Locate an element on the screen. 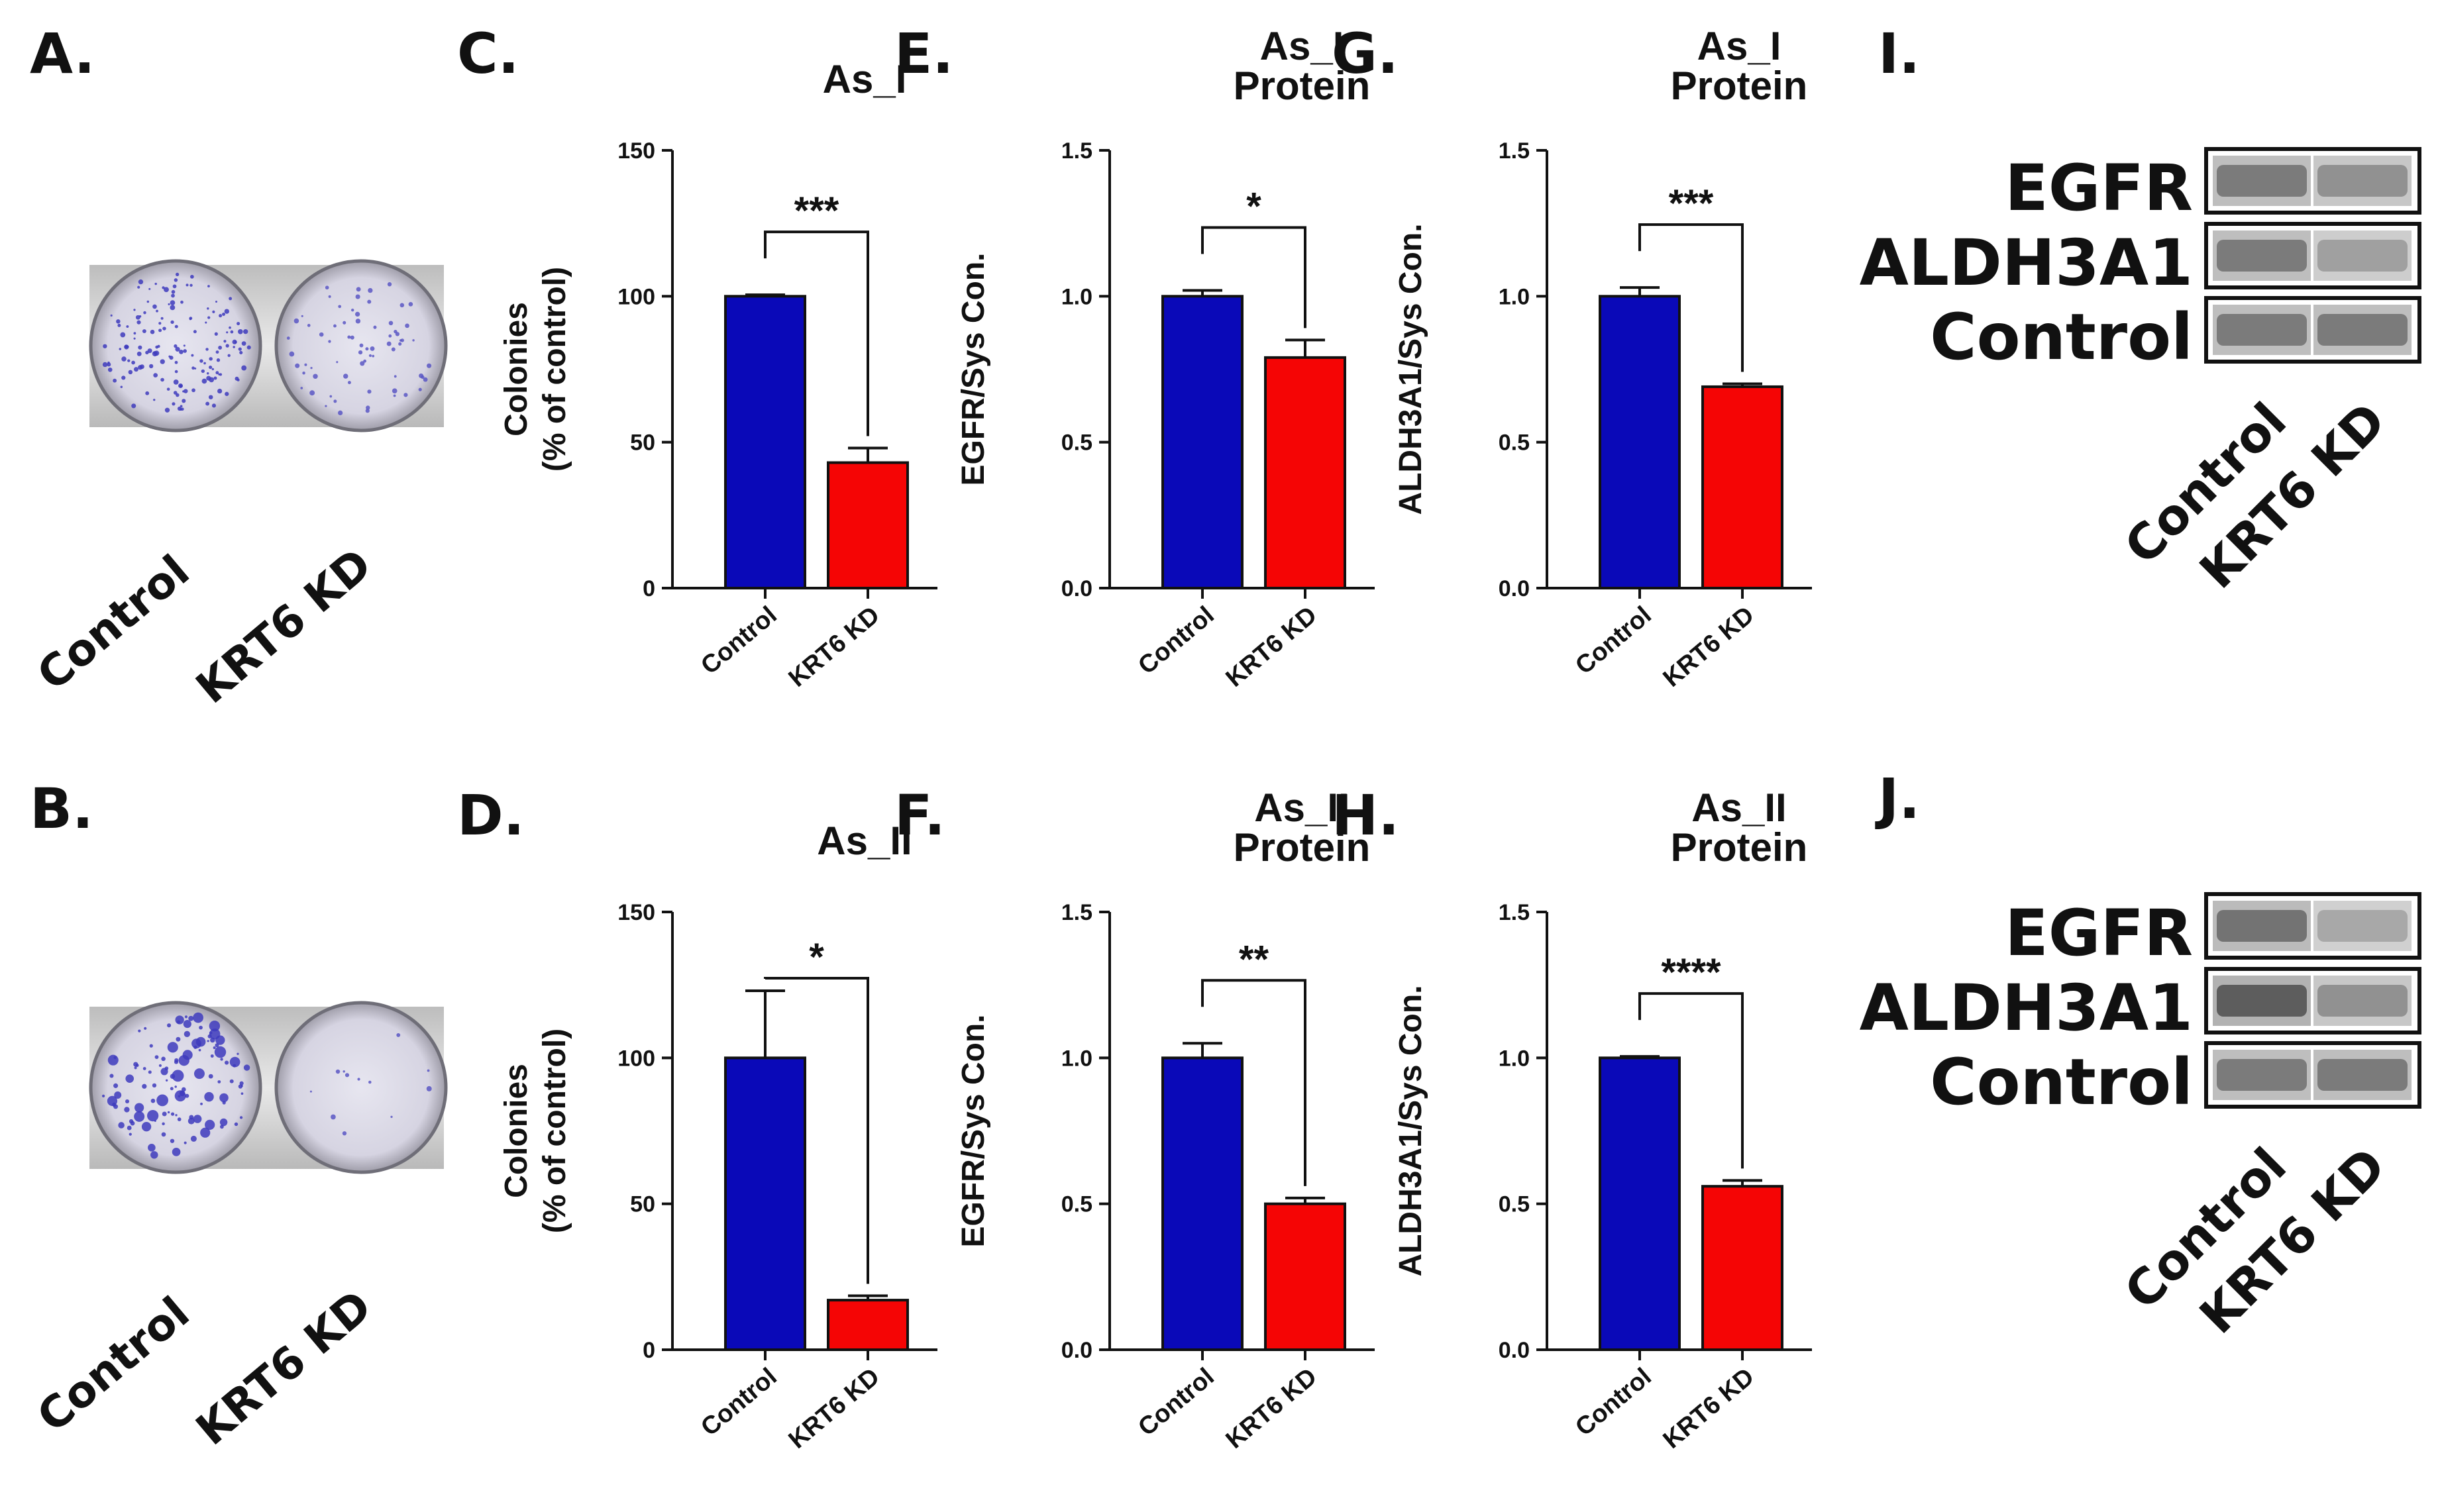  panel-letter: A. is located at coordinates (63, 53).